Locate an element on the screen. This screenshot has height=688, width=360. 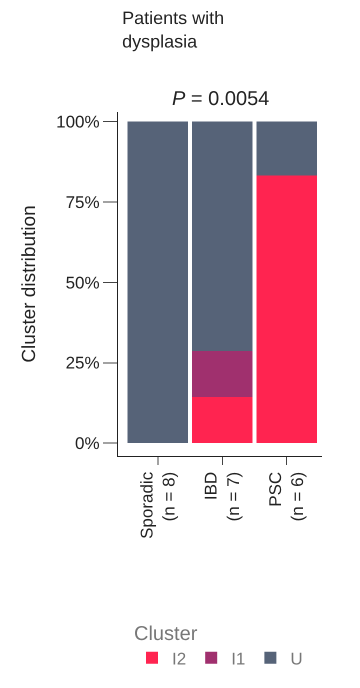
legend-title: Cluster is located at coordinates (166, 634).